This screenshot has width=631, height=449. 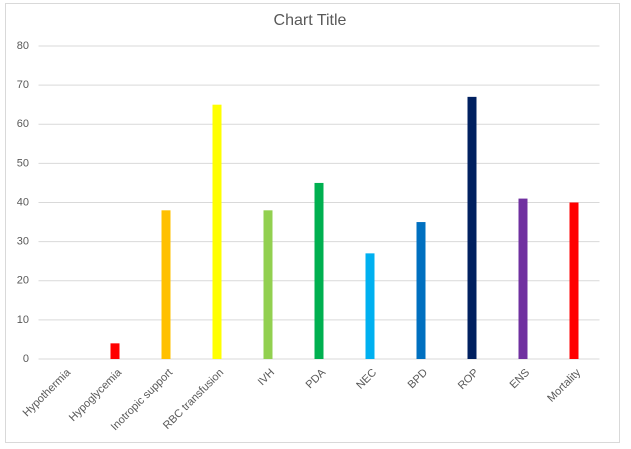 What do you see at coordinates (23, 202) in the screenshot?
I see `y-tick-label: 40` at bounding box center [23, 202].